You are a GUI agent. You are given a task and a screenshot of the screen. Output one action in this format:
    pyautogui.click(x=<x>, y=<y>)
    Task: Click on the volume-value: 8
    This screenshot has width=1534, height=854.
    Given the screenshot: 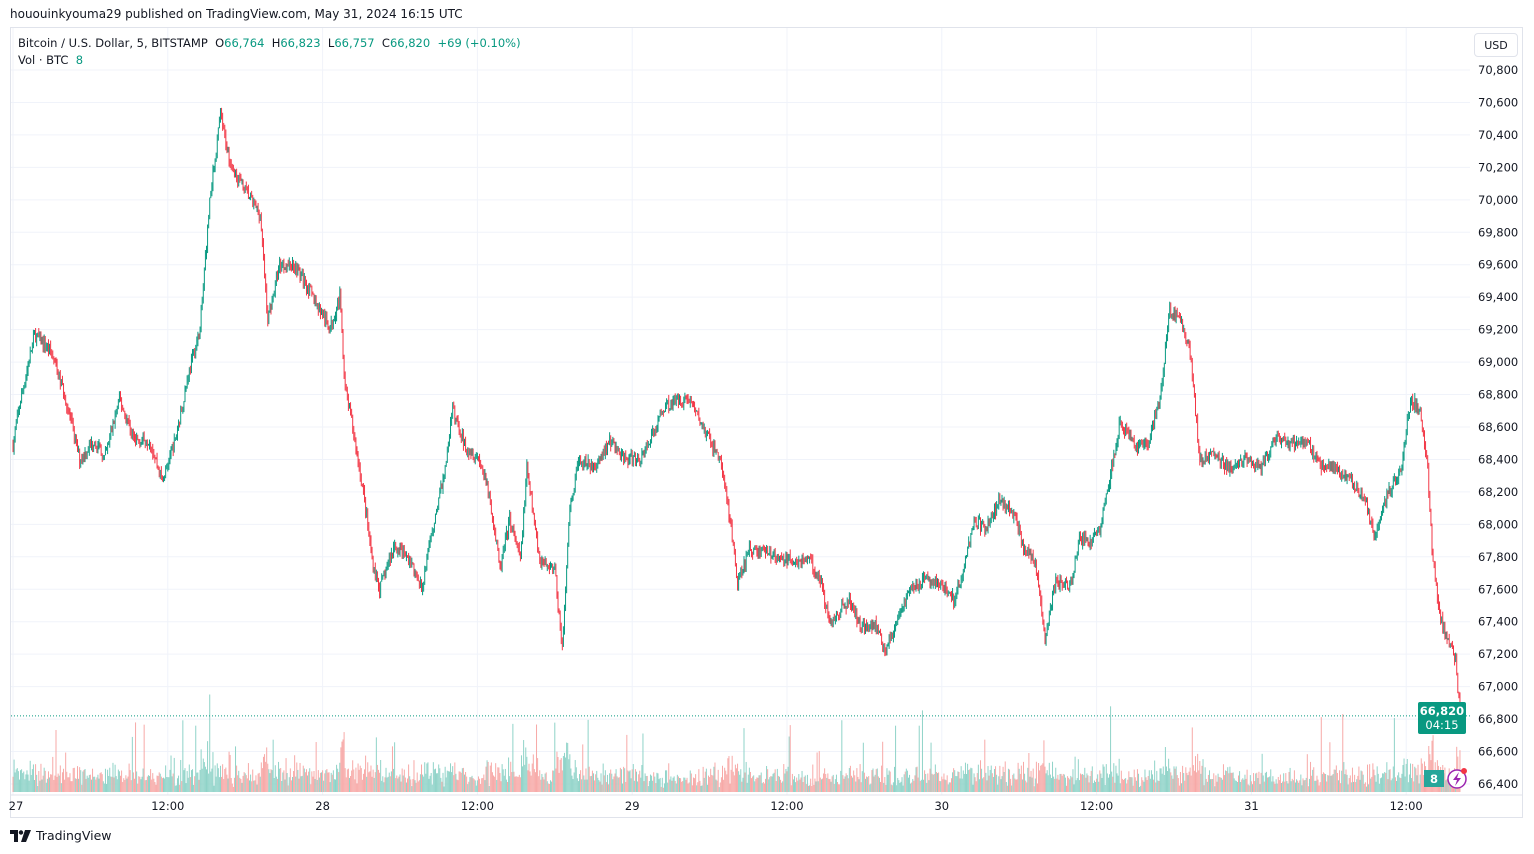 What is the action you would take?
    pyautogui.click(x=79, y=60)
    